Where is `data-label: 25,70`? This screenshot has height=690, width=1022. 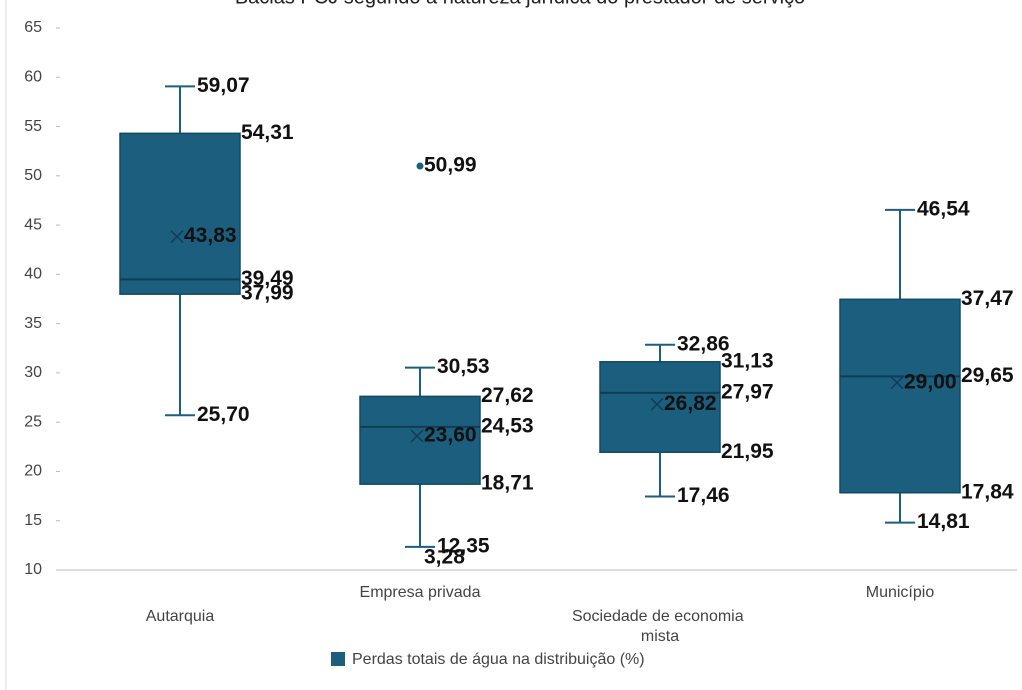
data-label: 25,70 is located at coordinates (223, 414).